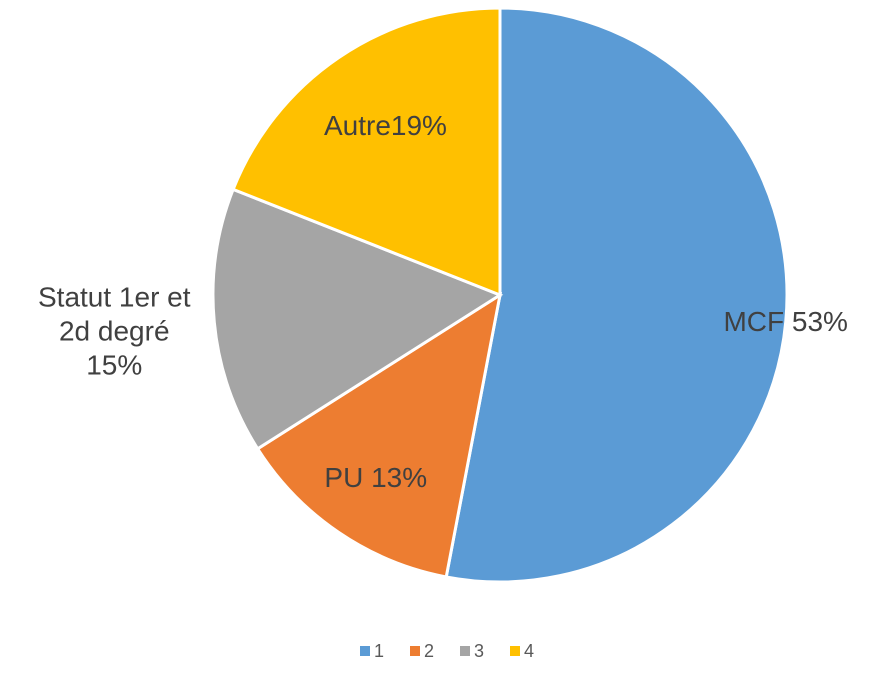  What do you see at coordinates (379, 651) in the screenshot?
I see `legend-label: 1` at bounding box center [379, 651].